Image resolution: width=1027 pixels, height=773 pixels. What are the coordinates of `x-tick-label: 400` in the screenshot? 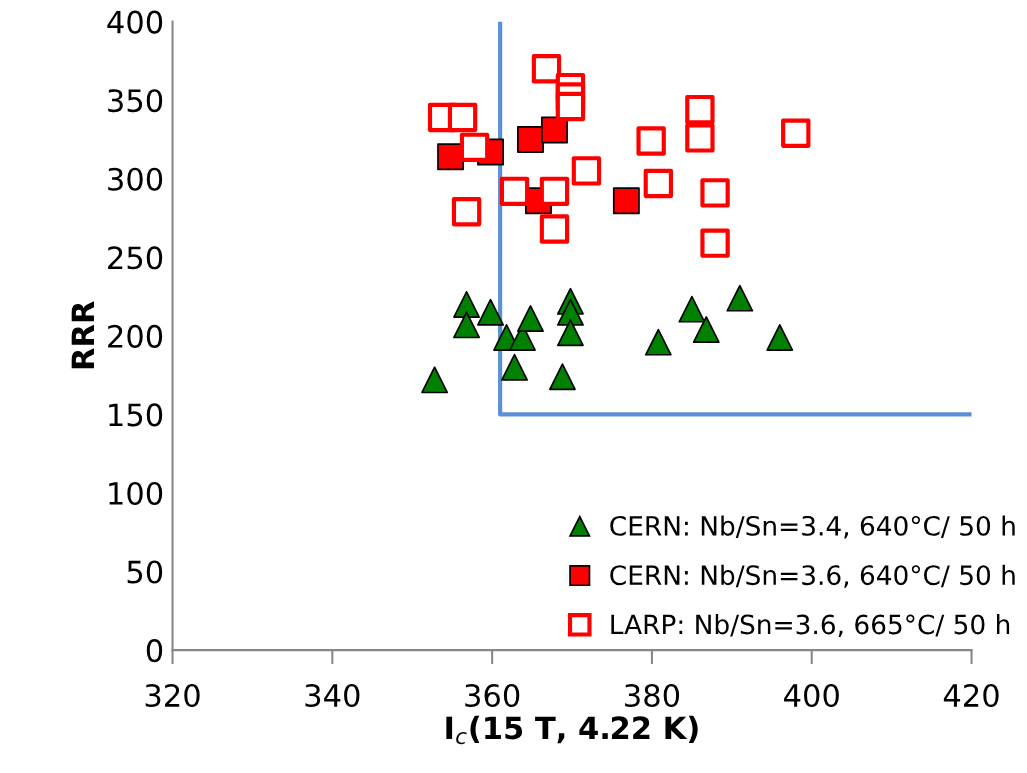 It's located at (811, 695).